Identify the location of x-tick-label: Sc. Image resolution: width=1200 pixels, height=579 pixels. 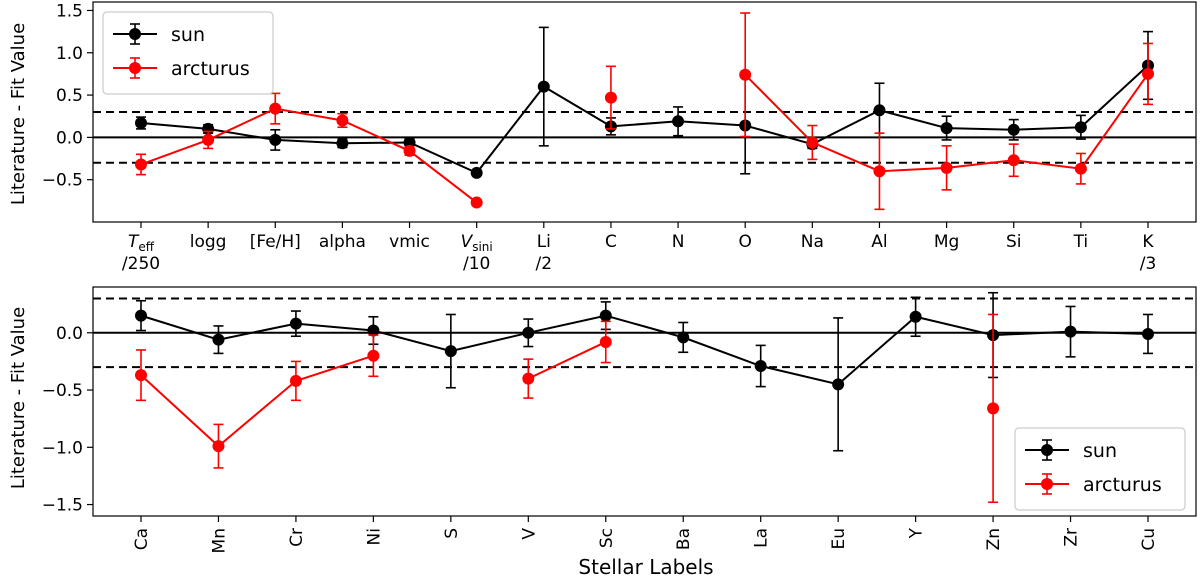
(607, 538).